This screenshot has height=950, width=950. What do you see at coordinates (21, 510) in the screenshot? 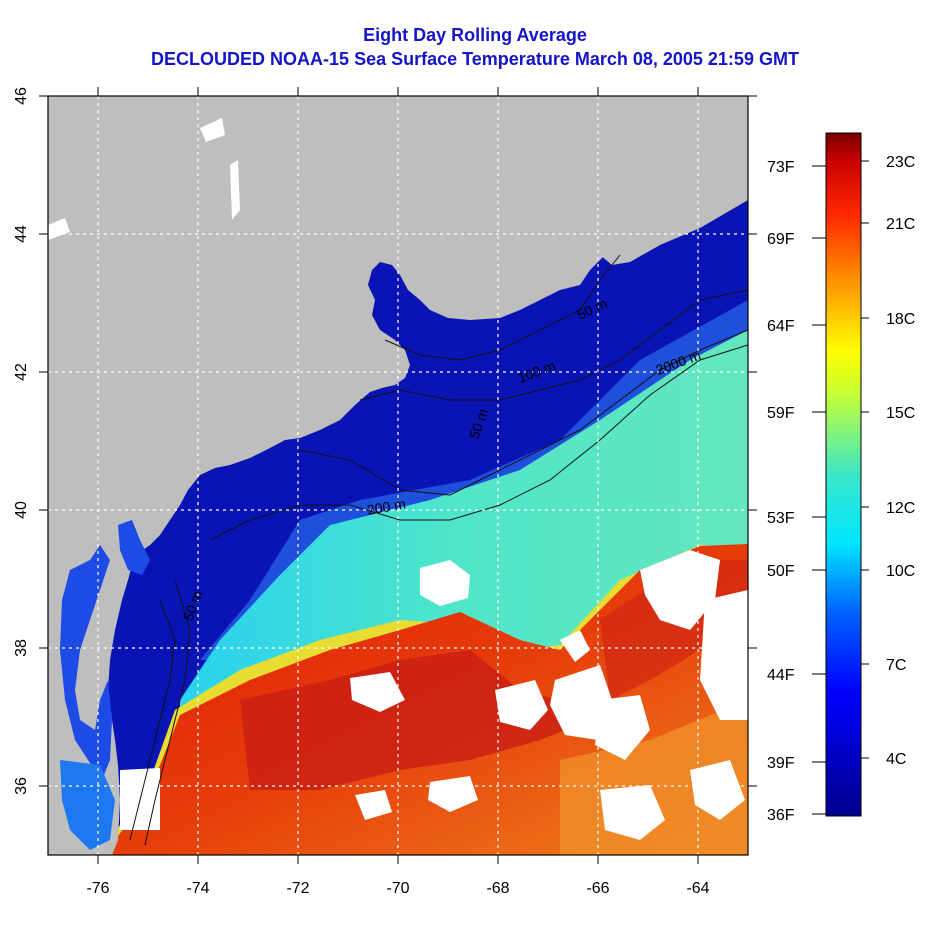
I see `lat-tick-label: 40` at bounding box center [21, 510].